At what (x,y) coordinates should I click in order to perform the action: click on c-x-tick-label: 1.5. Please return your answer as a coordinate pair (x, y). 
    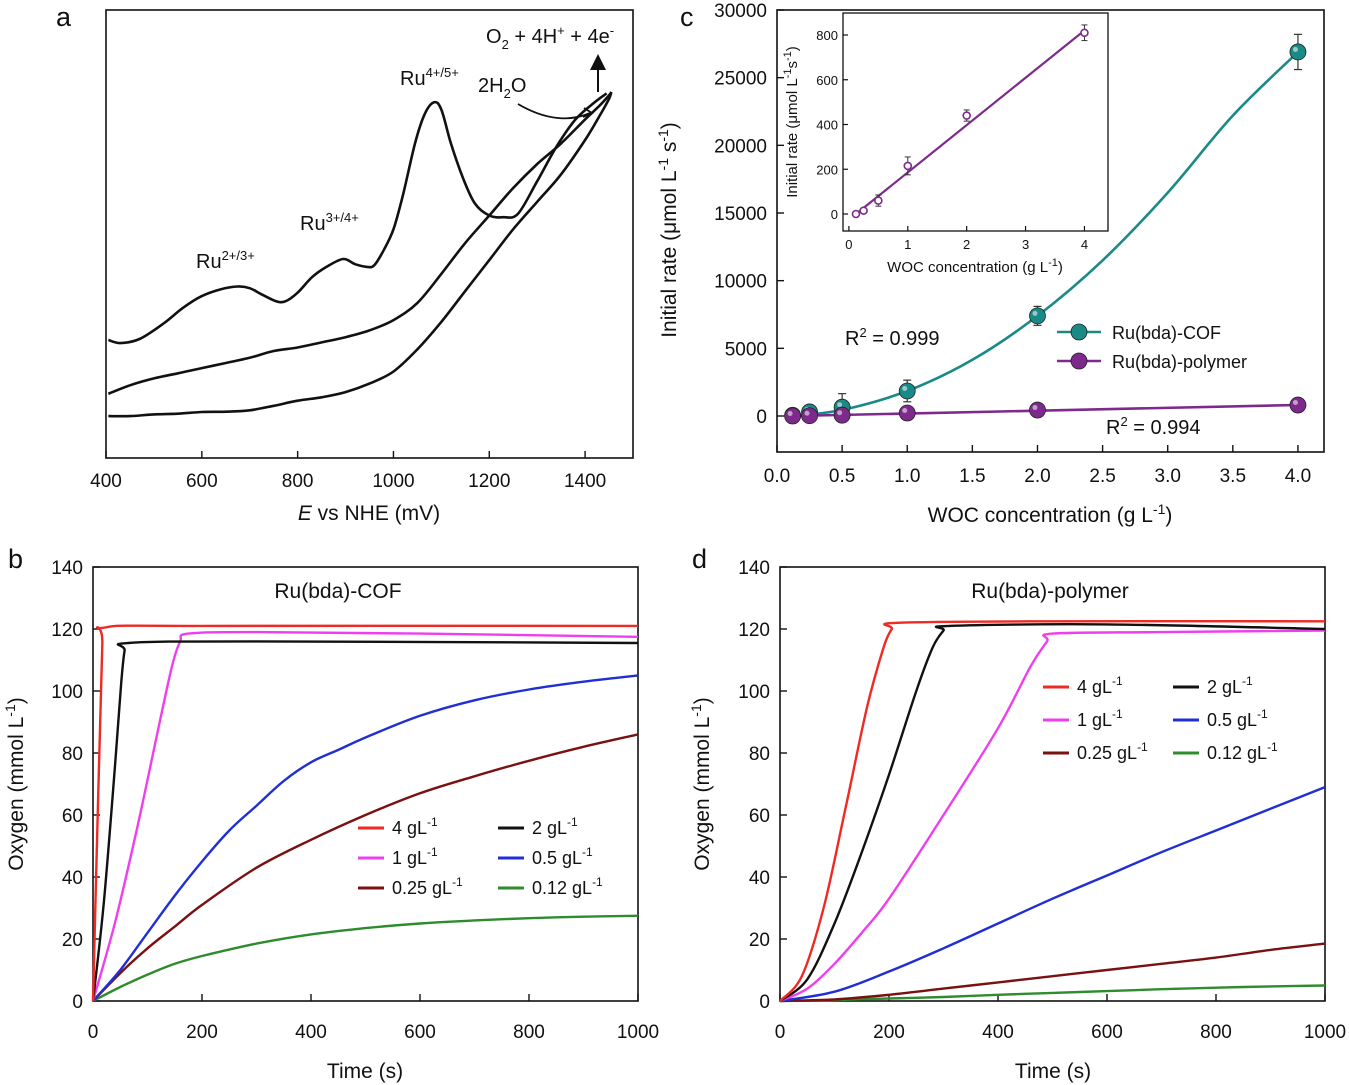
    Looking at the image, I should click on (972, 476).